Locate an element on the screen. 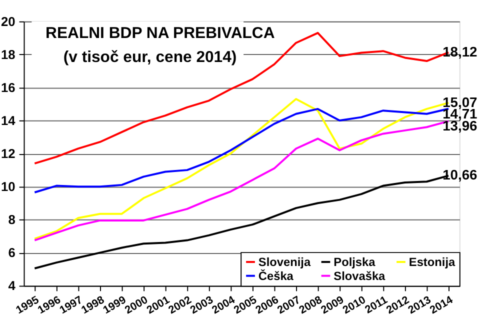  y-tick-label: 4 is located at coordinates (12, 286).